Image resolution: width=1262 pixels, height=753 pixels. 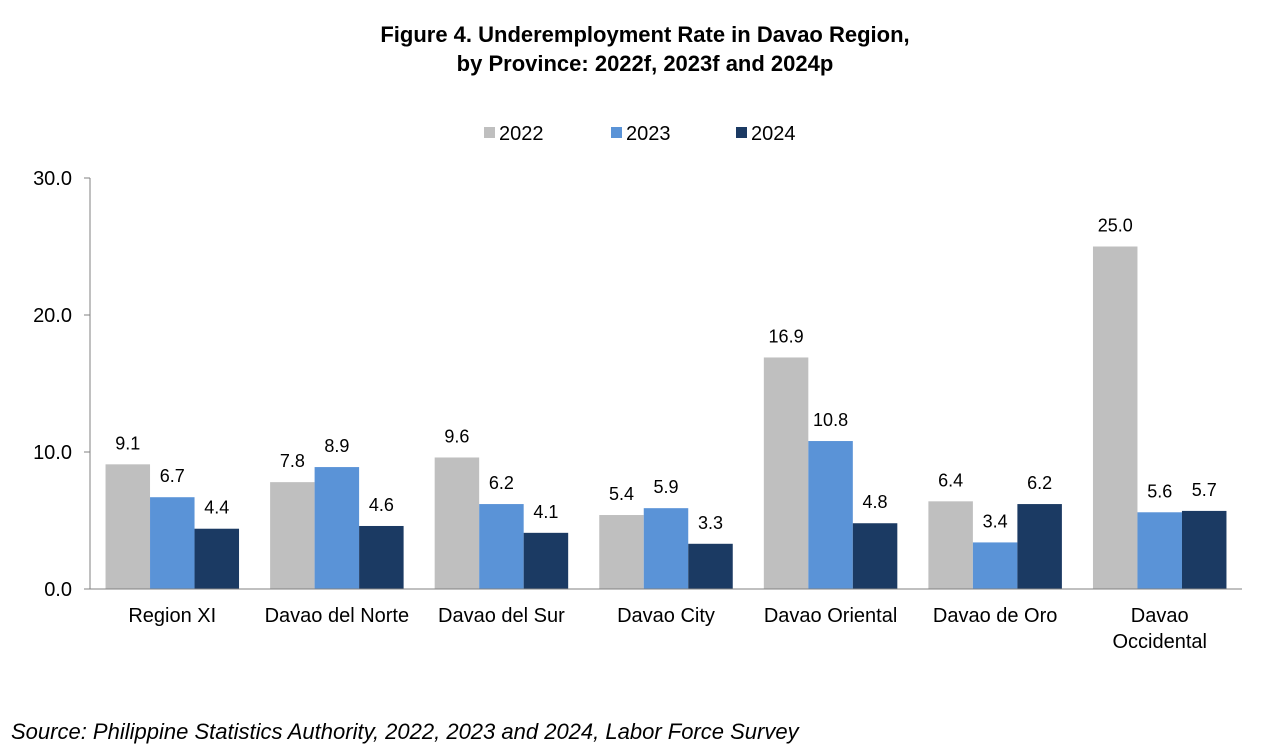 I want to click on x-category-label: Region XI, so click(x=172, y=616).